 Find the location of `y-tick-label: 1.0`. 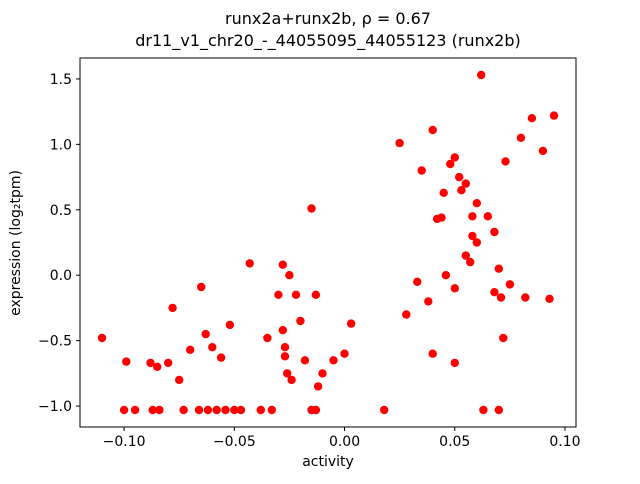

y-tick-label: 1.0 is located at coordinates (61, 145).